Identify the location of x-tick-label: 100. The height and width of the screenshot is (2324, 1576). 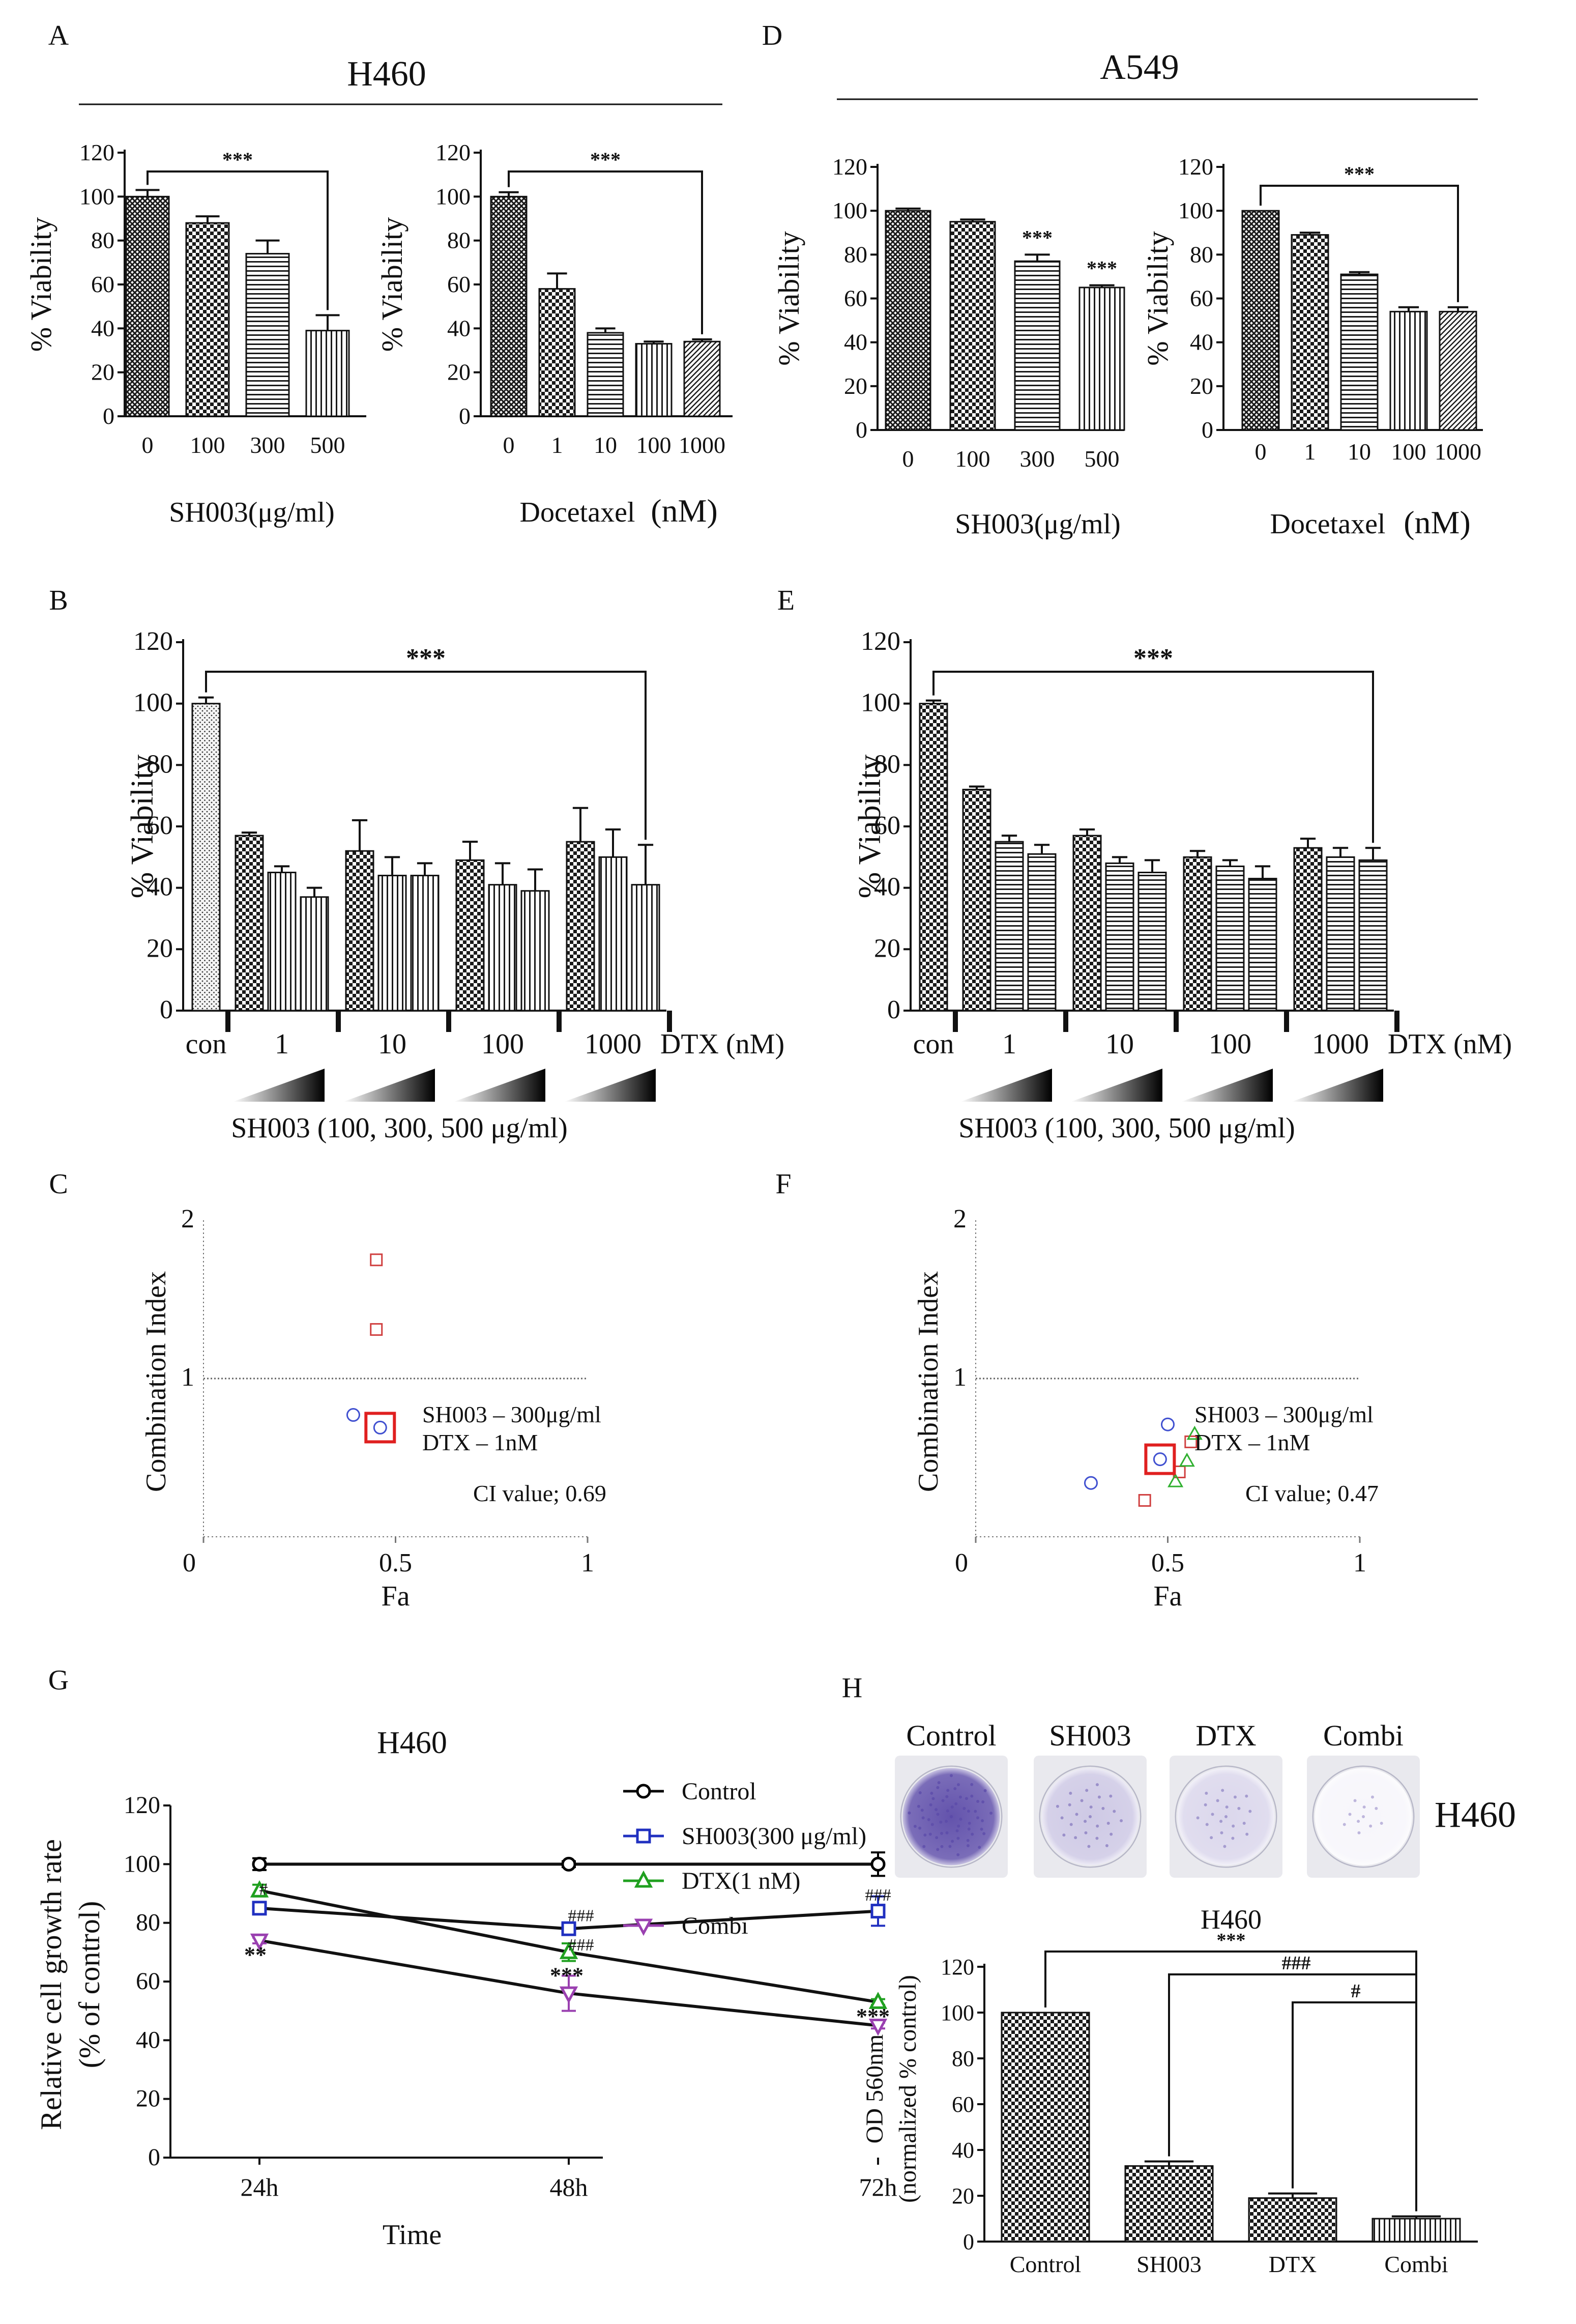
(1409, 452).